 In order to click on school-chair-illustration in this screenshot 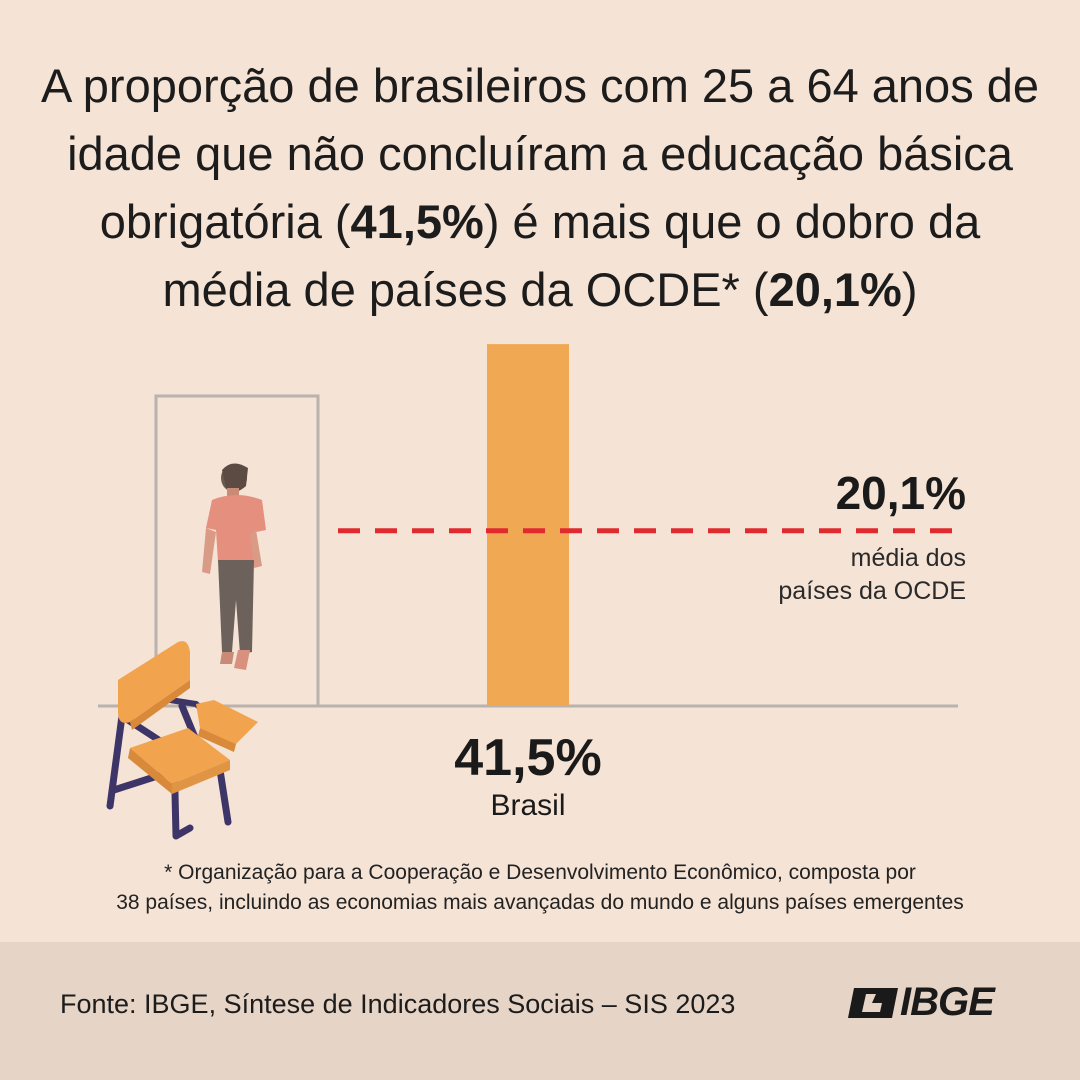, I will do `click(182, 740)`.